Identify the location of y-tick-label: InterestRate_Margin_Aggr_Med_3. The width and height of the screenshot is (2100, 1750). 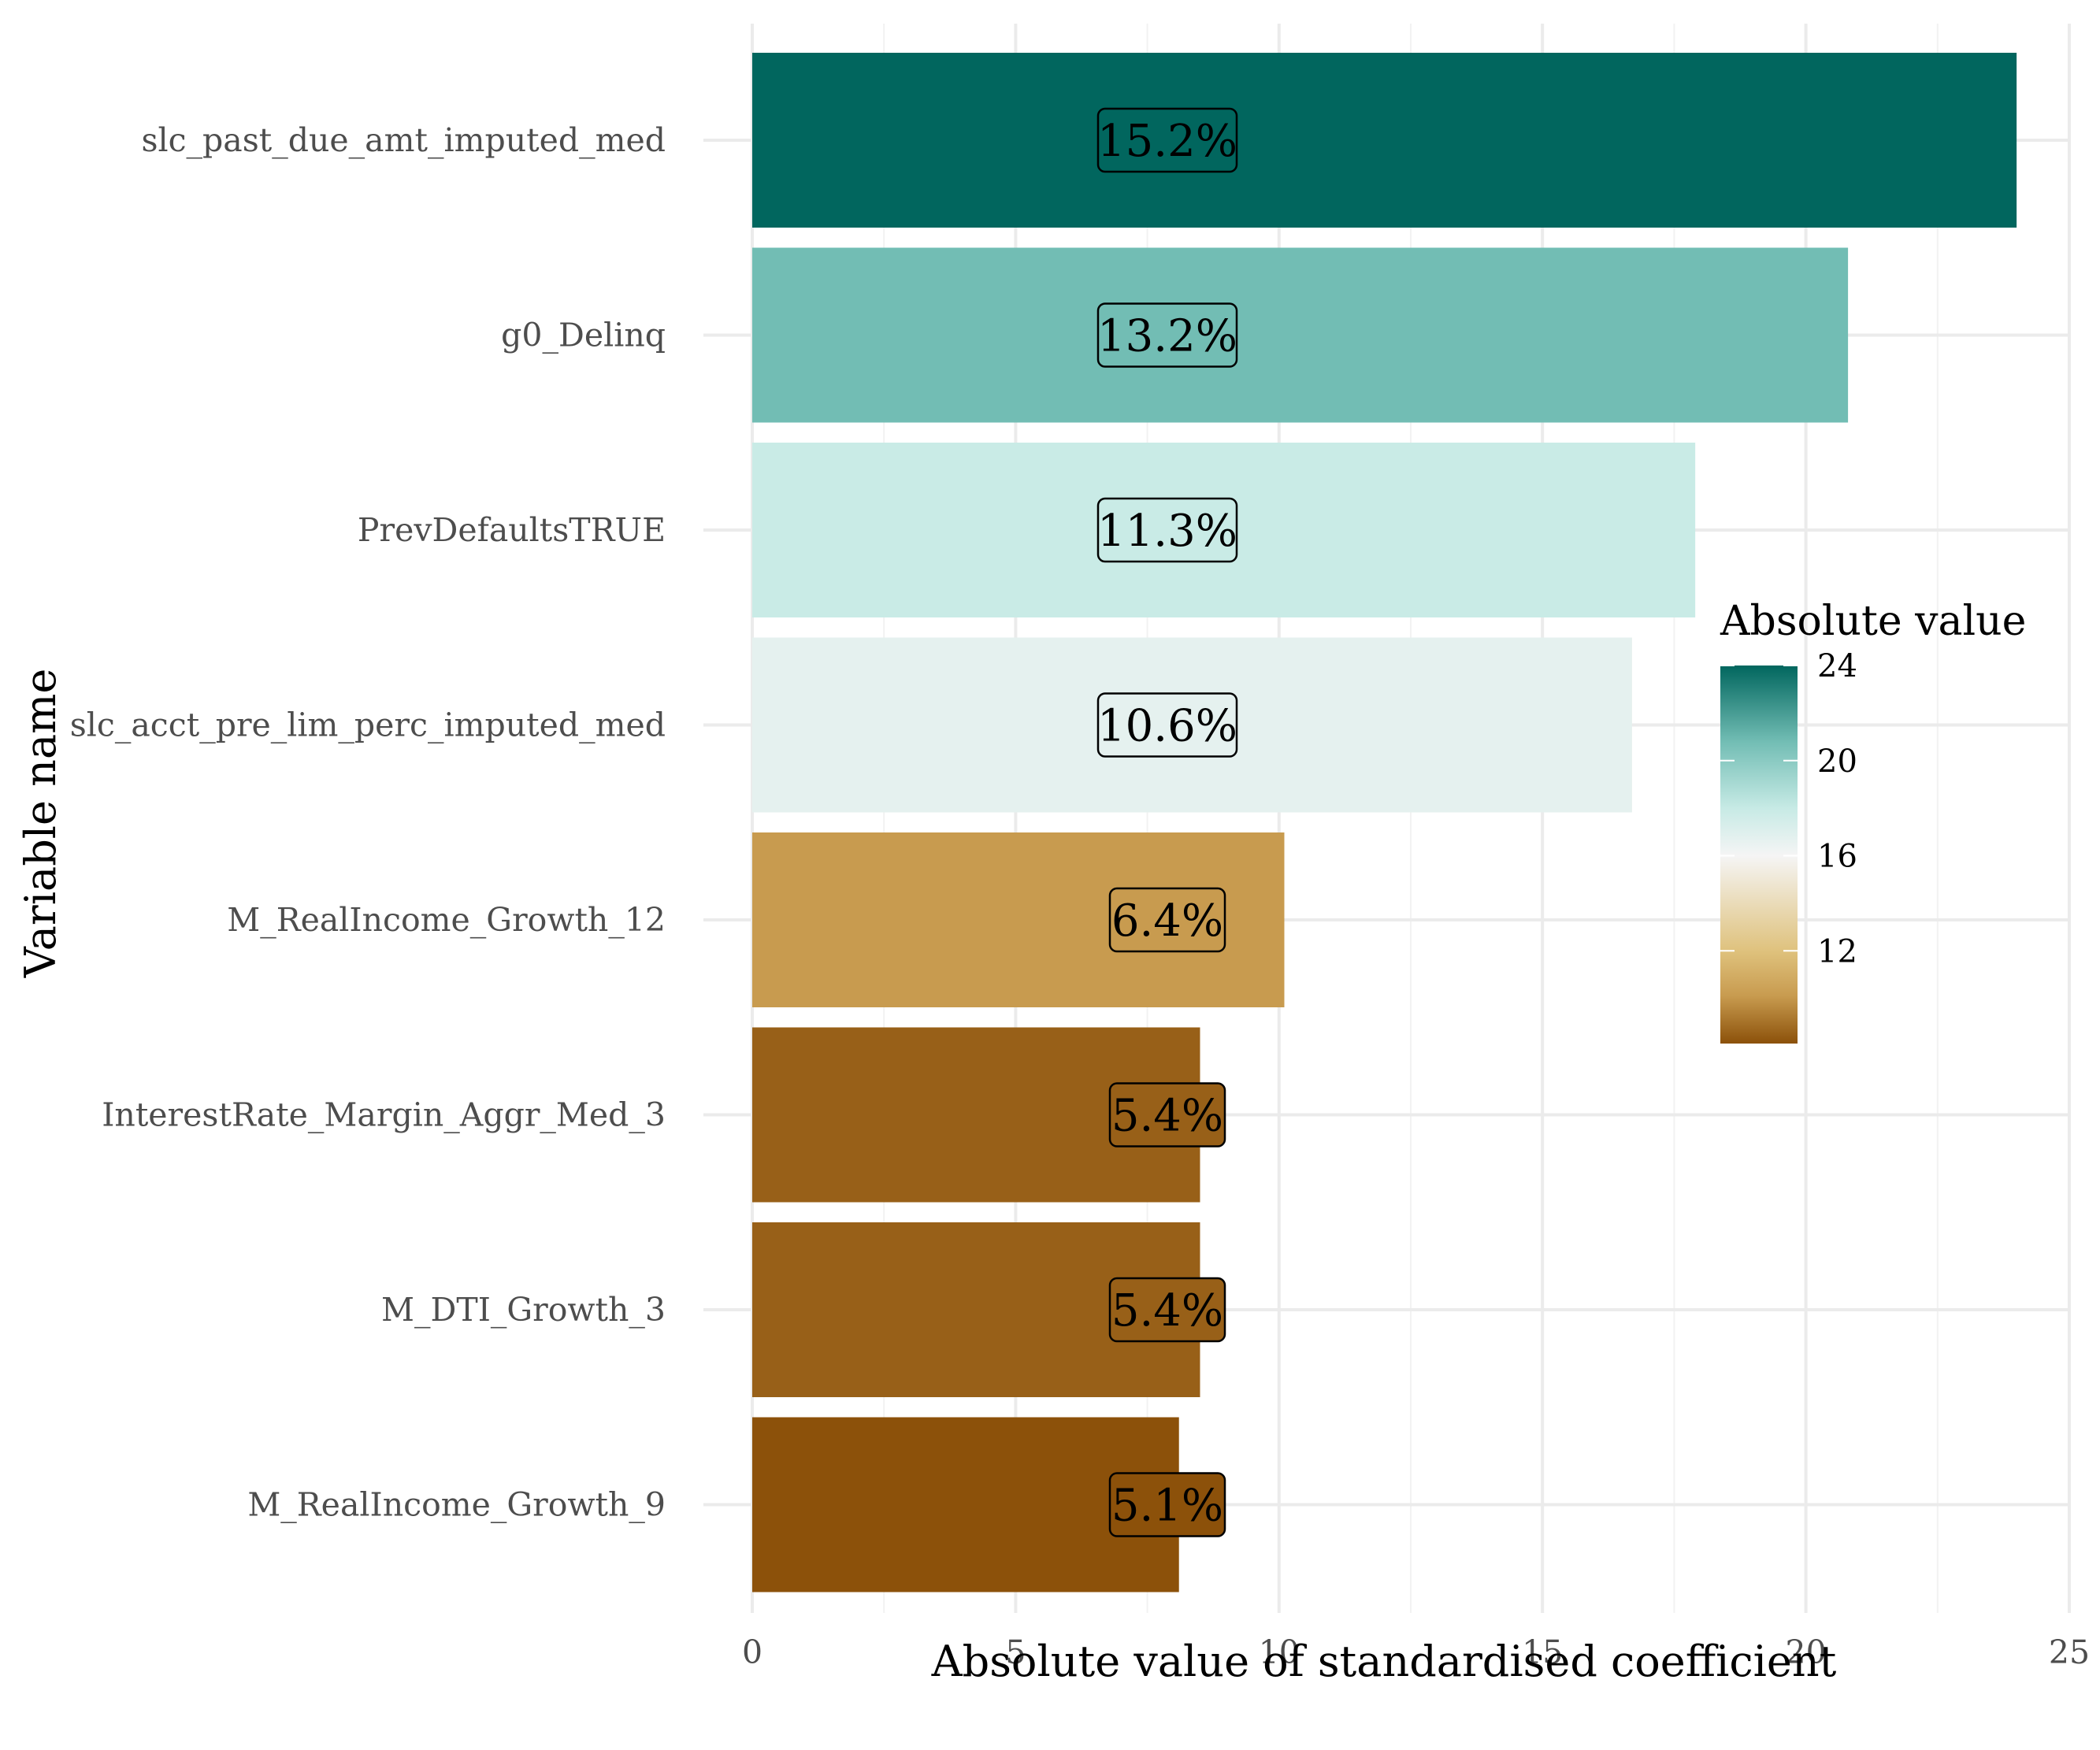
(384, 1115).